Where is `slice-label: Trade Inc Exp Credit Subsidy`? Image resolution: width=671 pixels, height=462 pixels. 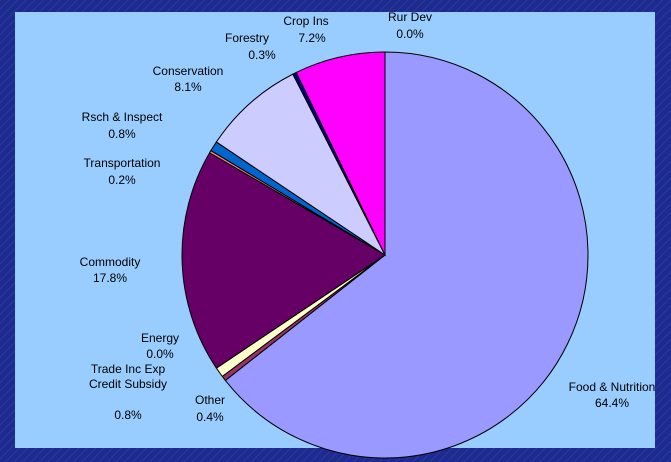
slice-label: Trade Inc Exp Credit Subsidy is located at coordinates (128, 376).